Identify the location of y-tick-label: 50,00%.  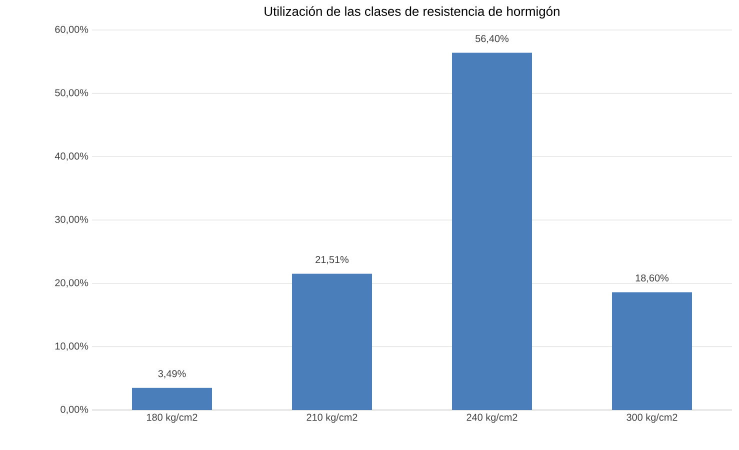
(71, 93).